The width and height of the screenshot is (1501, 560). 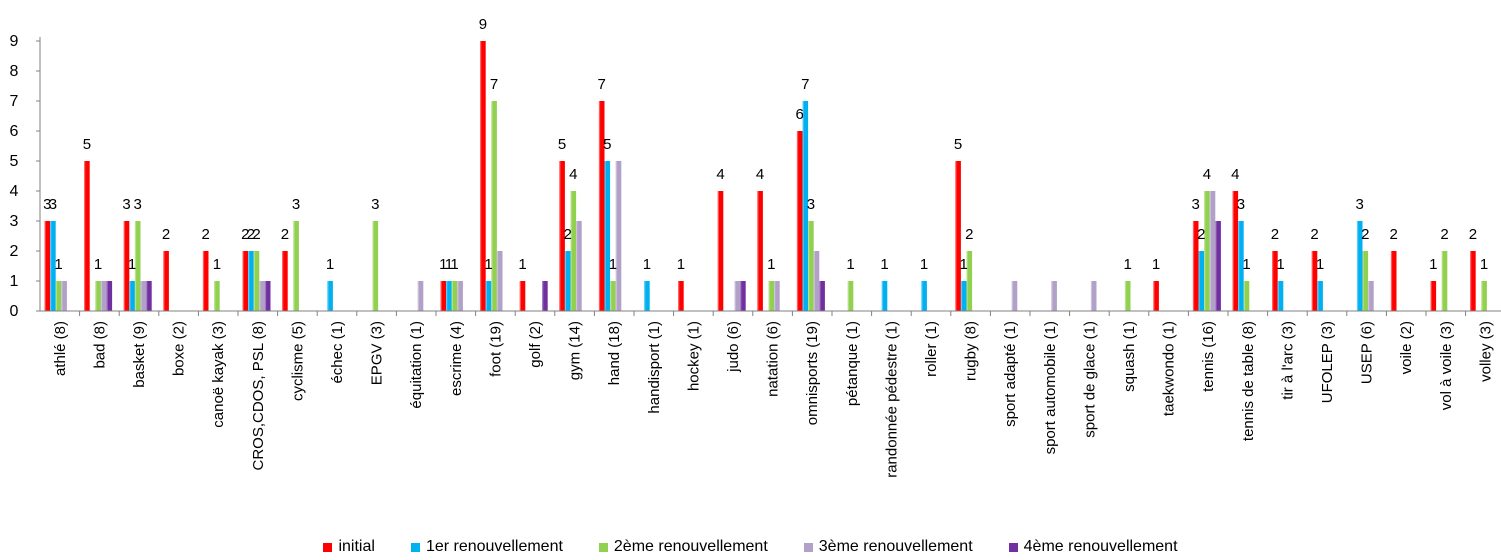 What do you see at coordinates (14, 71) in the screenshot?
I see `y-tick-label: 8` at bounding box center [14, 71].